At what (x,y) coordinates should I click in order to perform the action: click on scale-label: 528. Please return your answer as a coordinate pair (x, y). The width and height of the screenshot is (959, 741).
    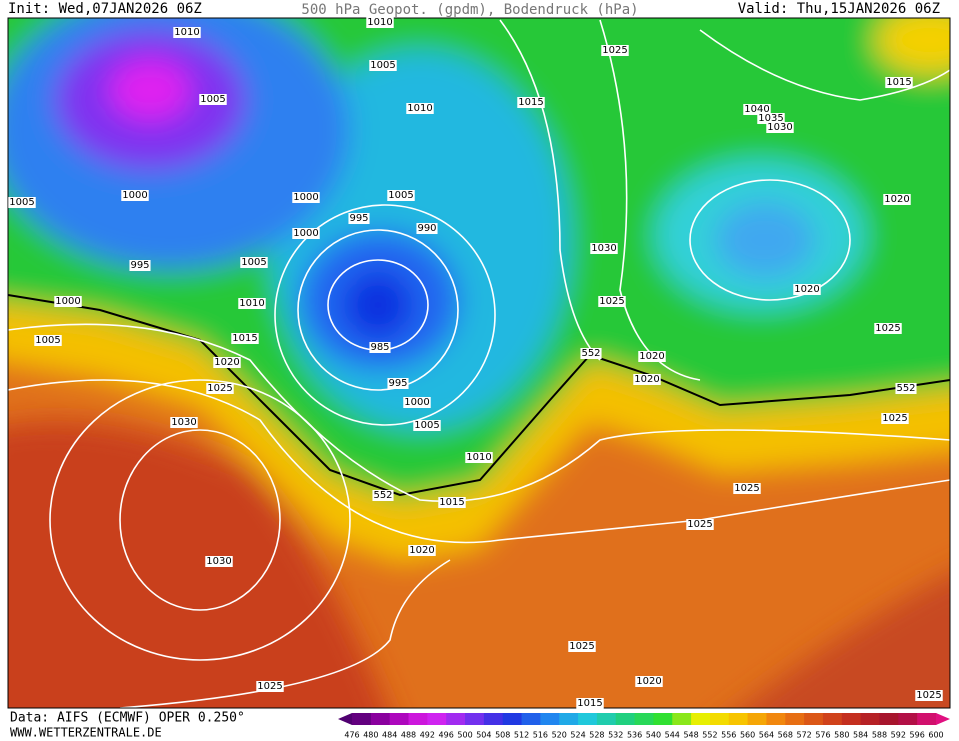
    Looking at the image, I should click on (596, 735).